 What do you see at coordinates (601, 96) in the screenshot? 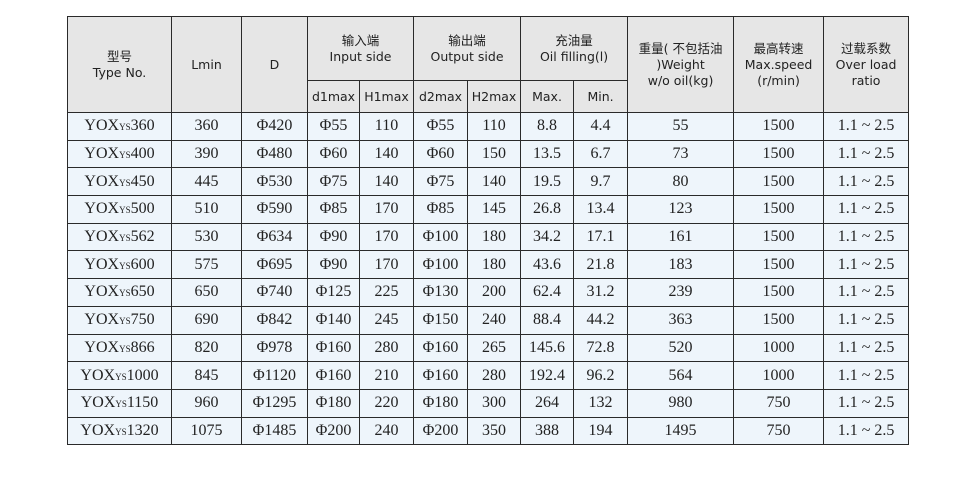
I see `header-oil-min: Min.` at bounding box center [601, 96].